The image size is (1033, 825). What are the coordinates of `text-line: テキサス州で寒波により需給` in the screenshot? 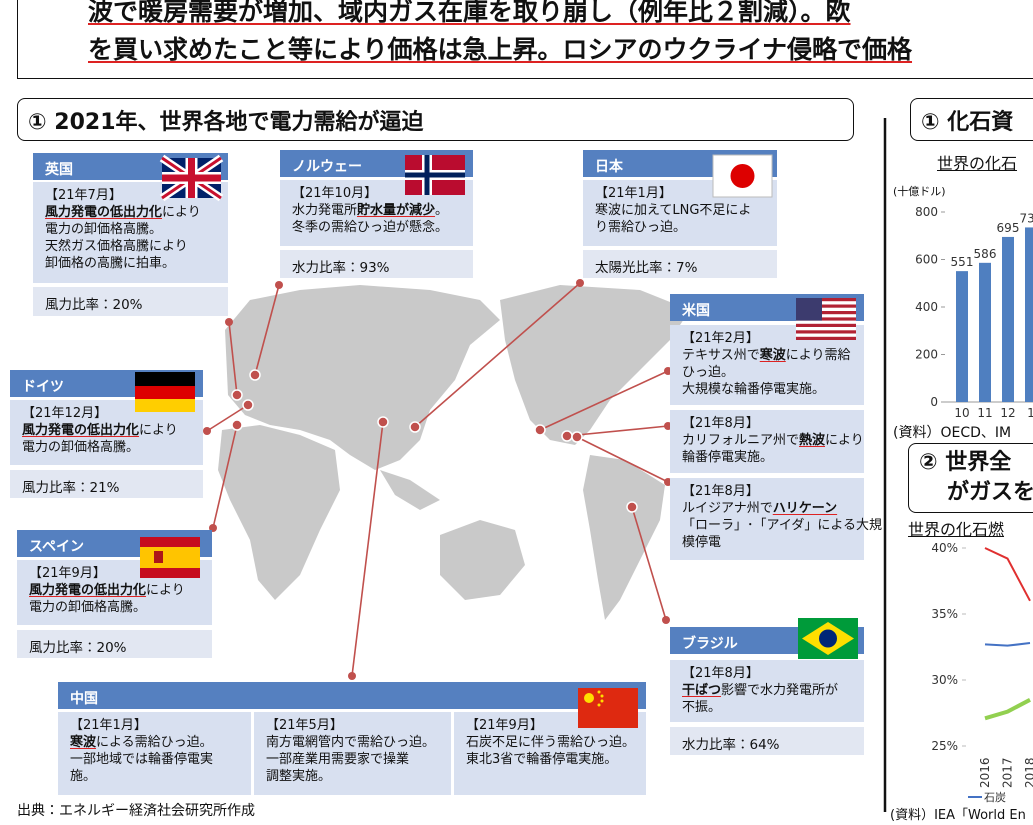 It's located at (773, 355).